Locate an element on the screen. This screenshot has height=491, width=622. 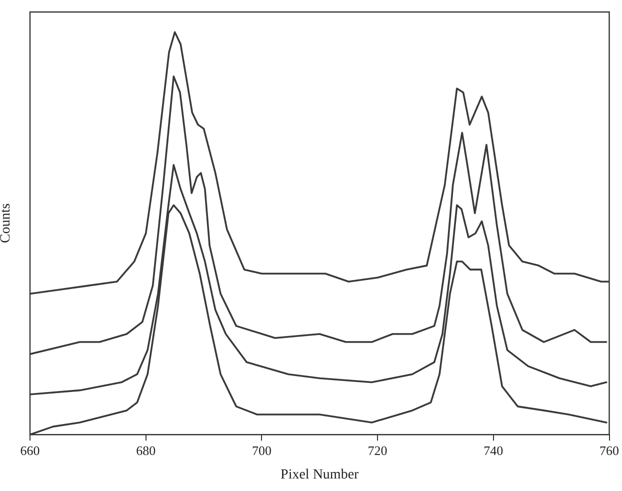
x-tick-label: 740 is located at coordinates (494, 450).